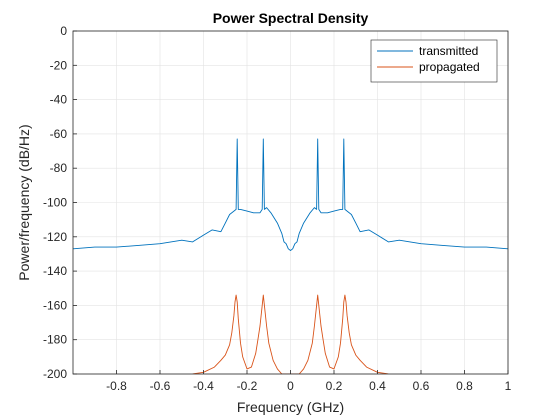 This screenshot has width=560, height=420. Describe the element at coordinates (116, 386) in the screenshot. I see `x-tick-label: -0.8` at that location.